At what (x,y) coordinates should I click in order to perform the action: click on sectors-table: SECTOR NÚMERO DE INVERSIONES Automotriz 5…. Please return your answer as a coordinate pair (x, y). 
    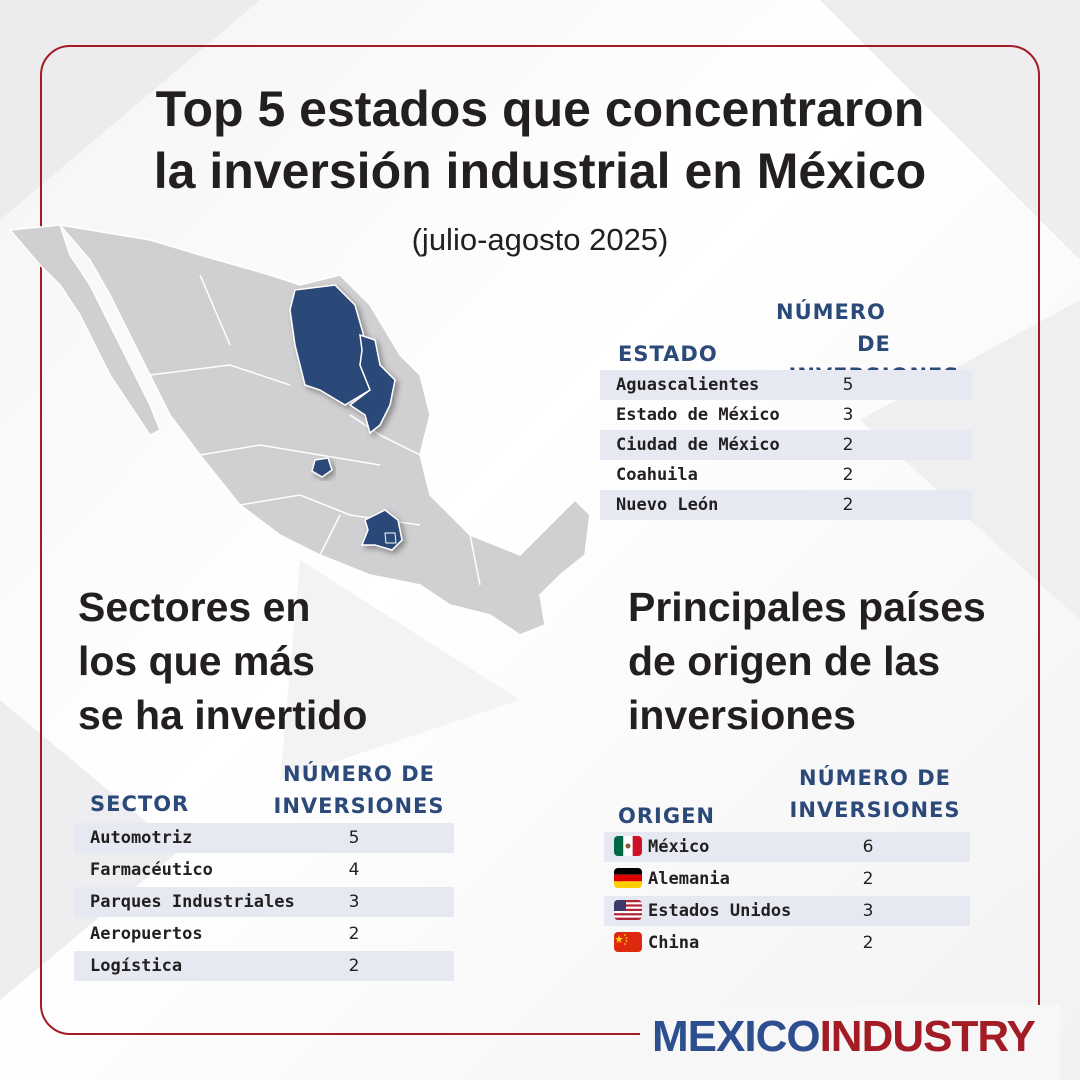
    Looking at the image, I should click on (264, 873).